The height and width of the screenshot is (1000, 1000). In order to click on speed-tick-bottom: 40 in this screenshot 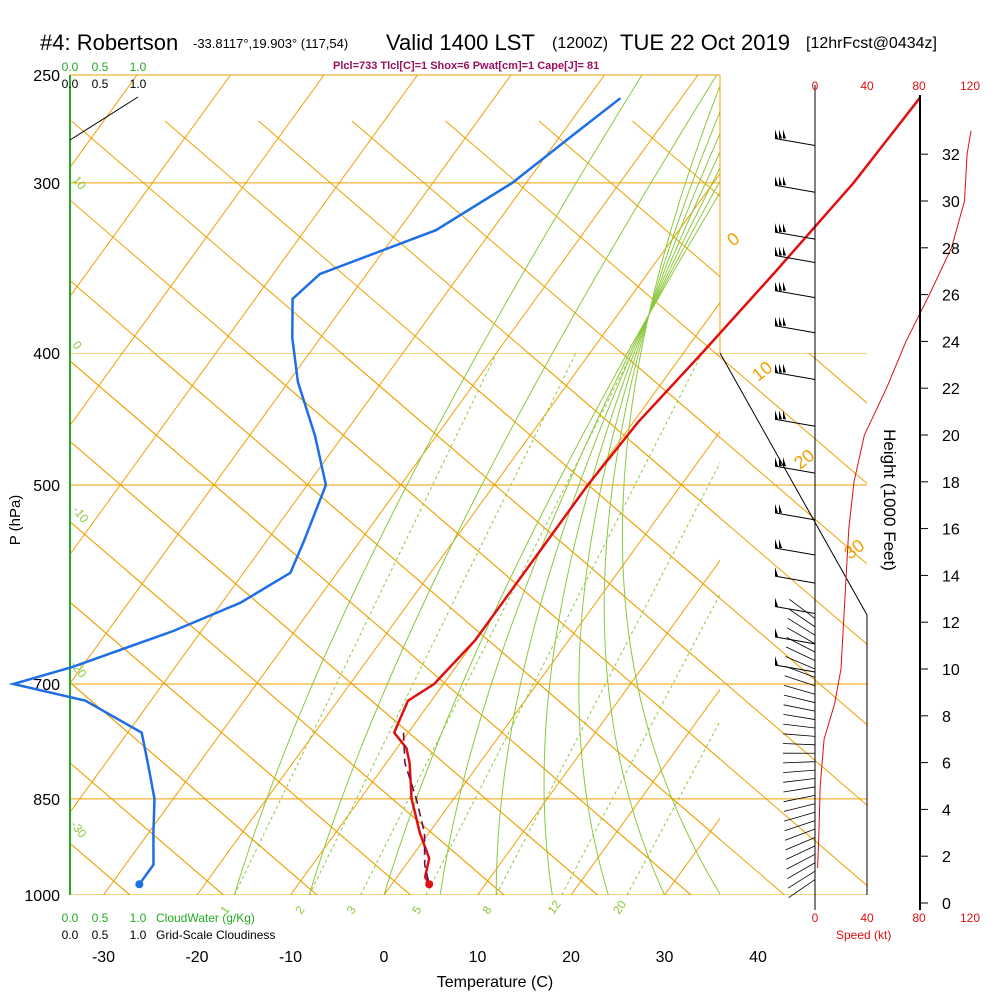, I will do `click(867, 918)`.